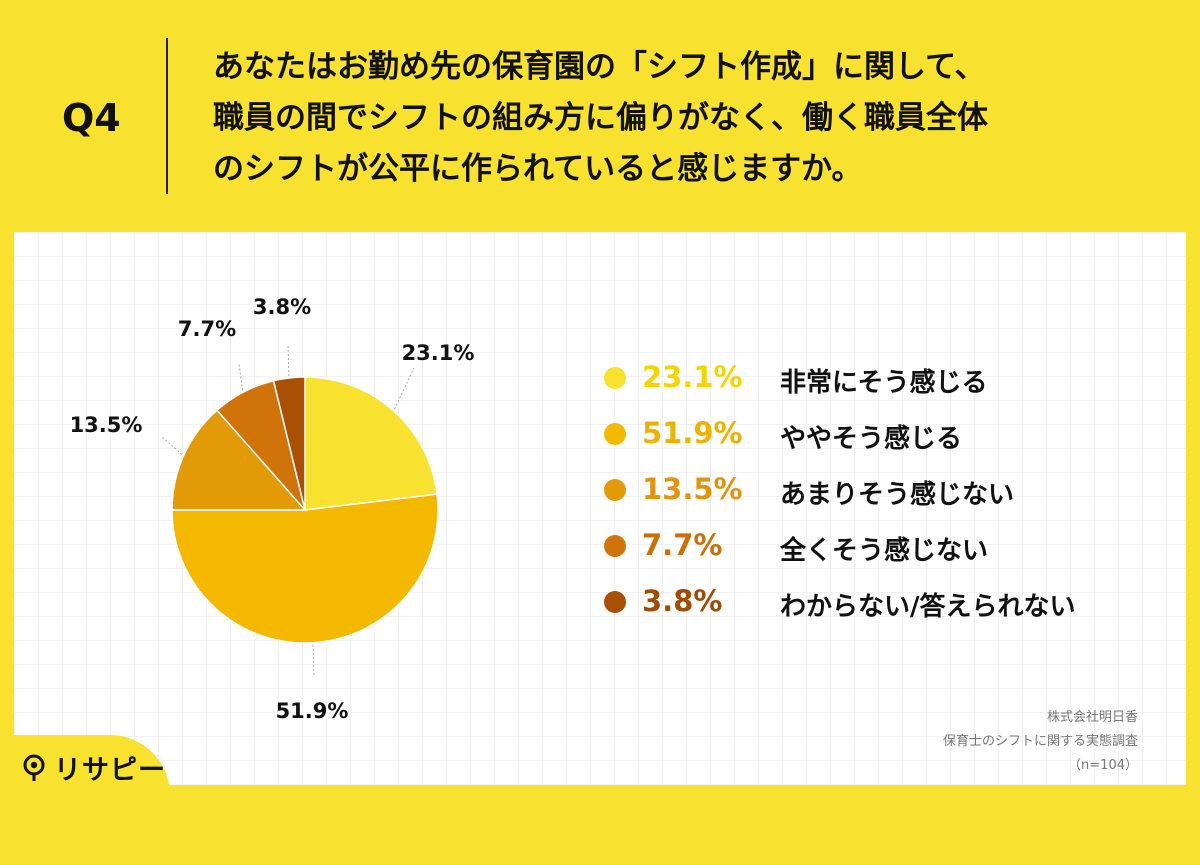  What do you see at coordinates (884, 551) in the screenshot?
I see `legend-label: 全くそう感じない` at bounding box center [884, 551].